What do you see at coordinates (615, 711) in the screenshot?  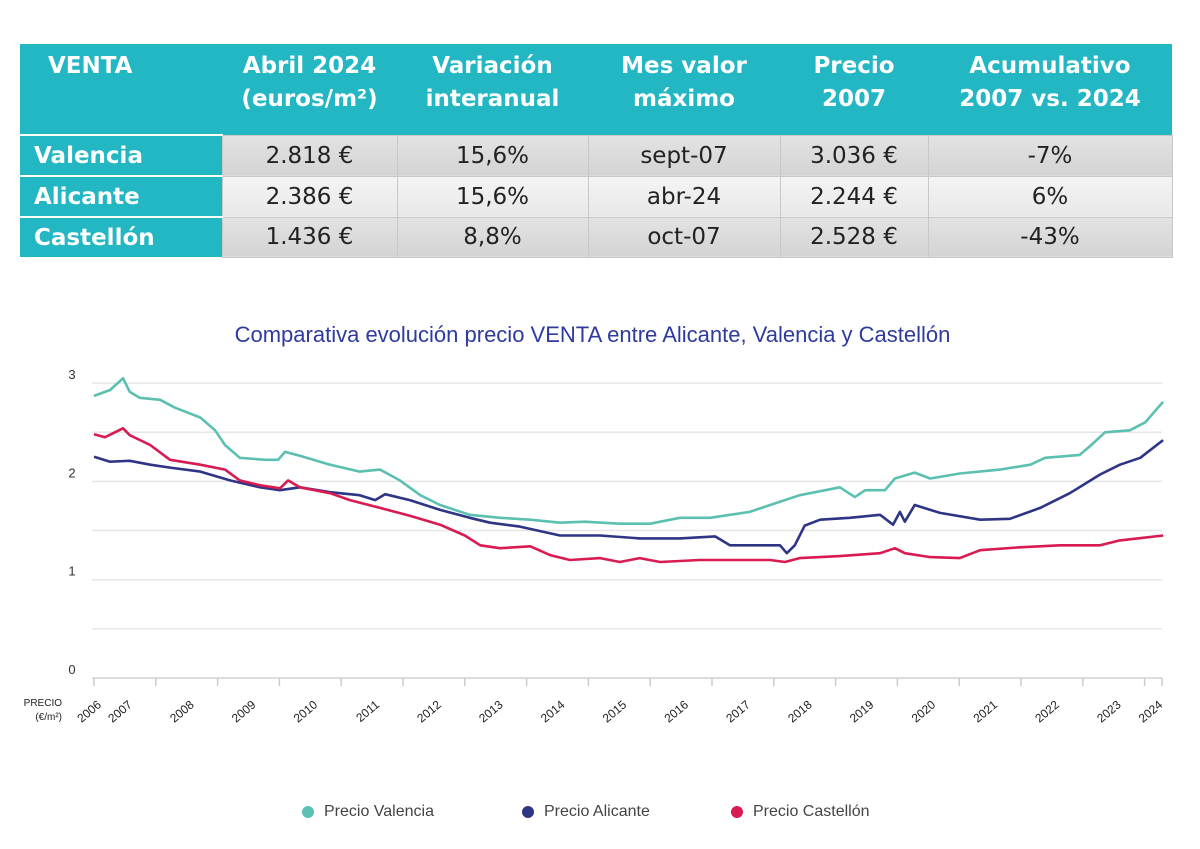 I see `x-tick-label: 2015` at bounding box center [615, 711].